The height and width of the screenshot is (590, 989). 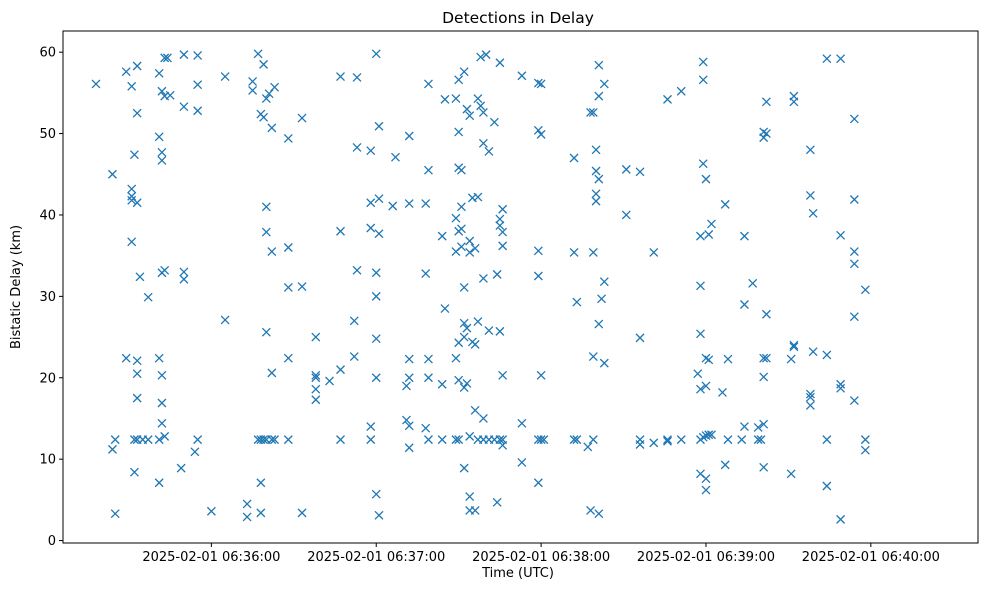 I want to click on x-axis-title: Time (UTC), so click(x=517, y=573).